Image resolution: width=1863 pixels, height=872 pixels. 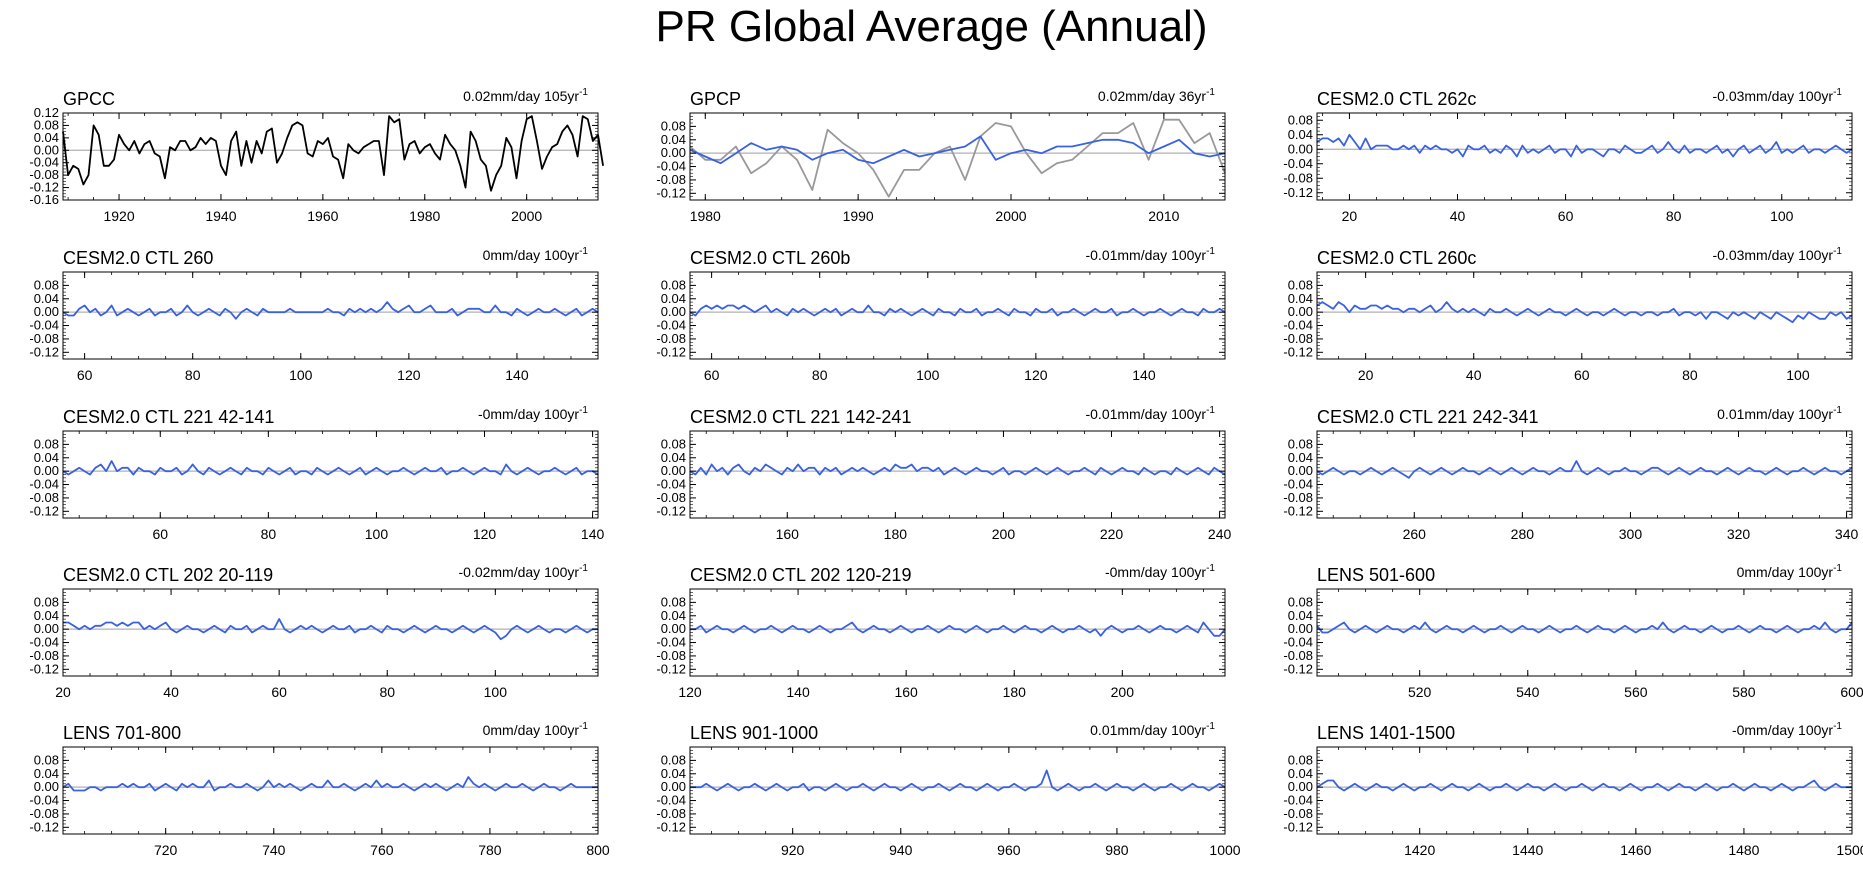 What do you see at coordinates (1849, 850) in the screenshot?
I see `x-tick-label: 1500` at bounding box center [1849, 850].